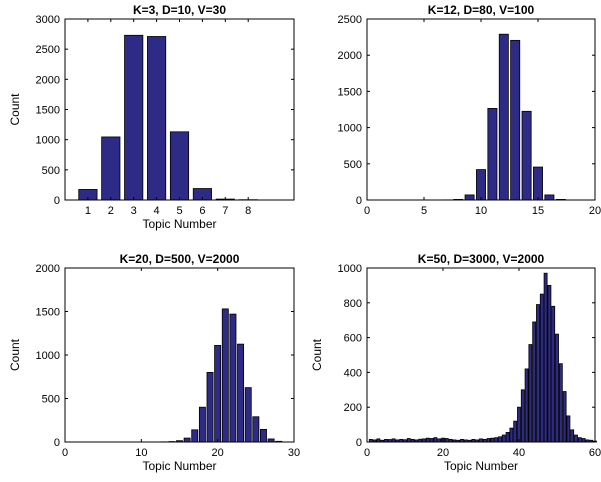 The height and width of the screenshot is (482, 601). Describe the element at coordinates (179, 355) in the screenshot. I see `plot-frame` at that location.